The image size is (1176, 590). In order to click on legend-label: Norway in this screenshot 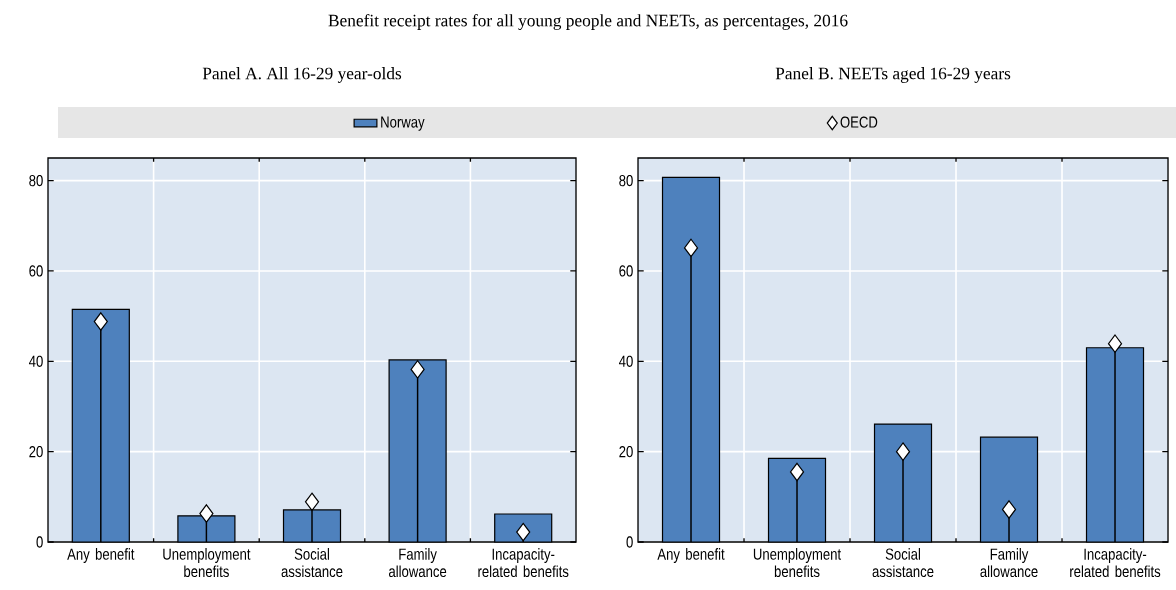, I will do `click(403, 123)`.